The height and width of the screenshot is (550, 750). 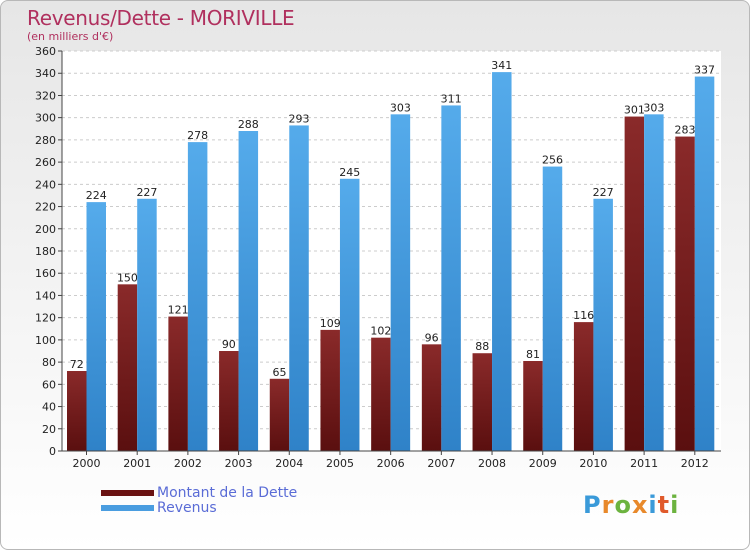 What do you see at coordinates (248, 291) in the screenshot?
I see `bar-revenus-2003` at bounding box center [248, 291].